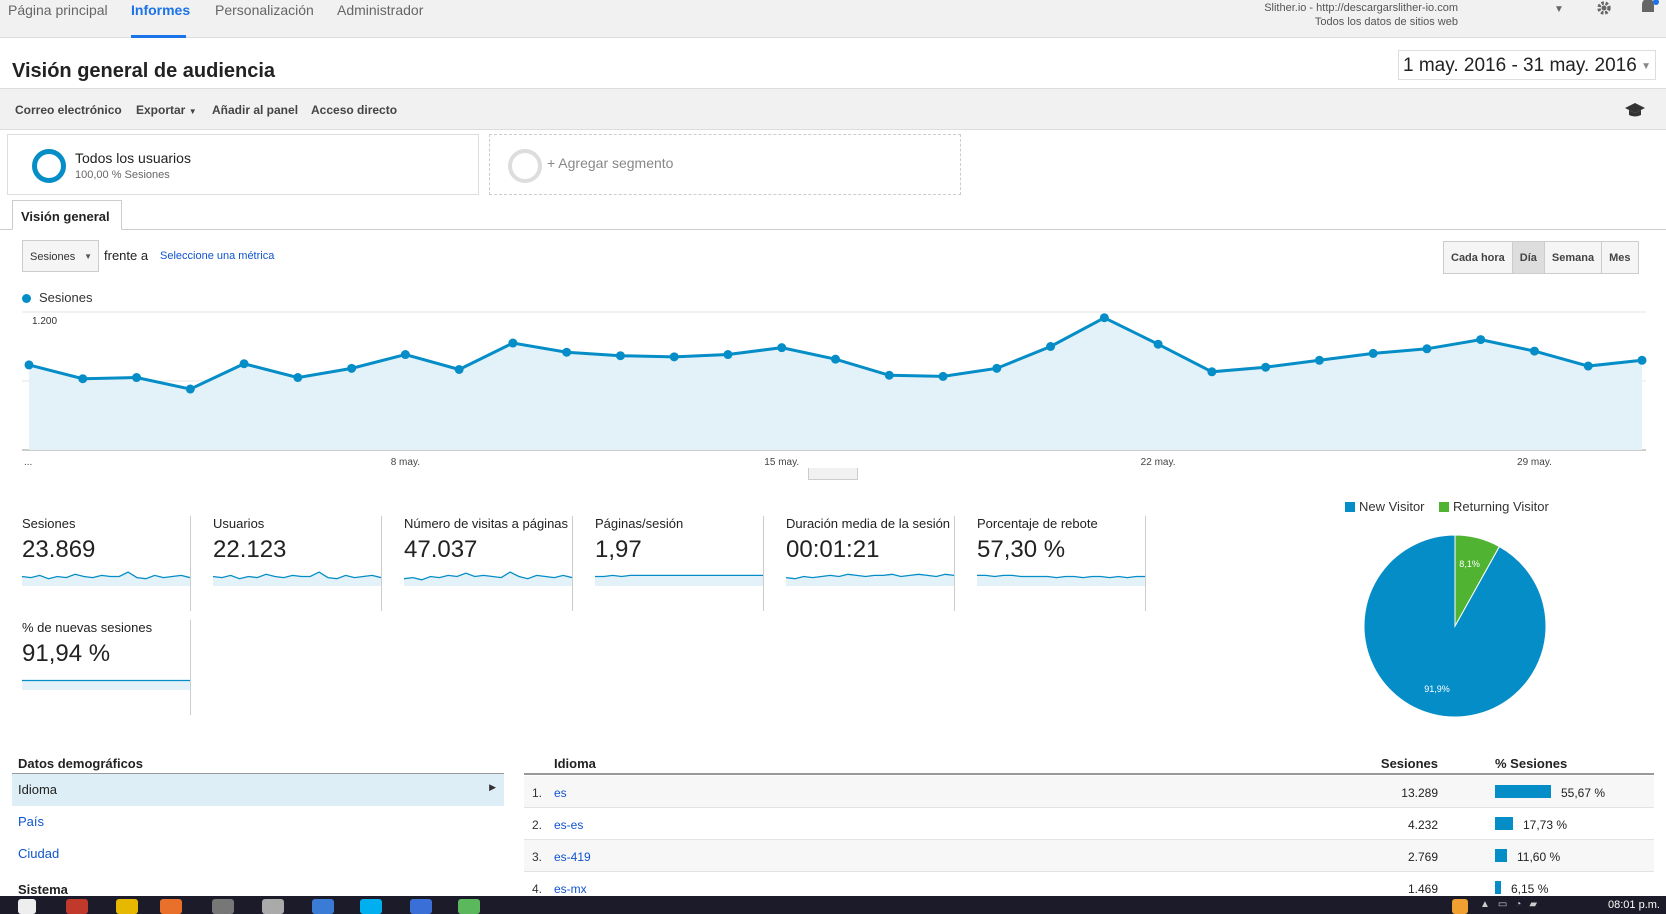  Describe the element at coordinates (1050, 563) in the screenshot. I see `scorecard: Porcentaje de rebote 57,30 %` at that location.